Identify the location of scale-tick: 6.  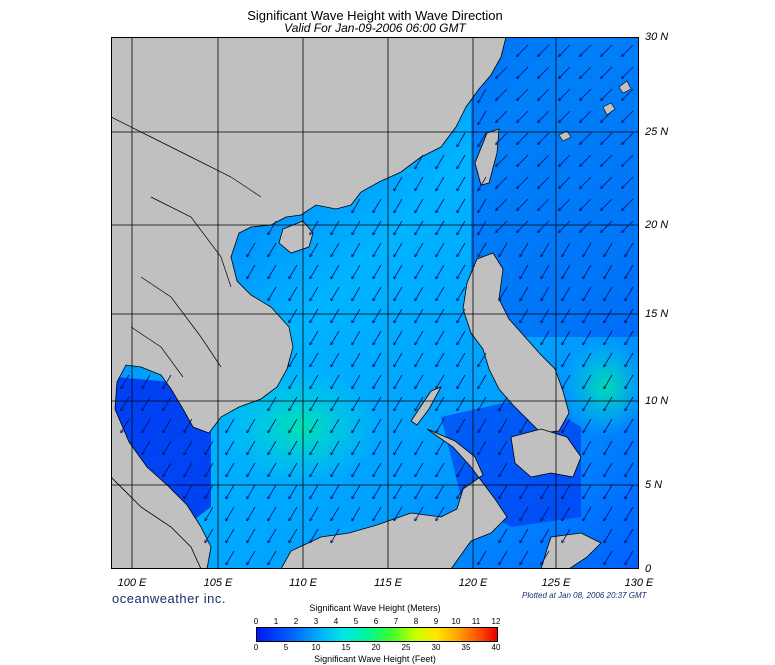
(376, 621).